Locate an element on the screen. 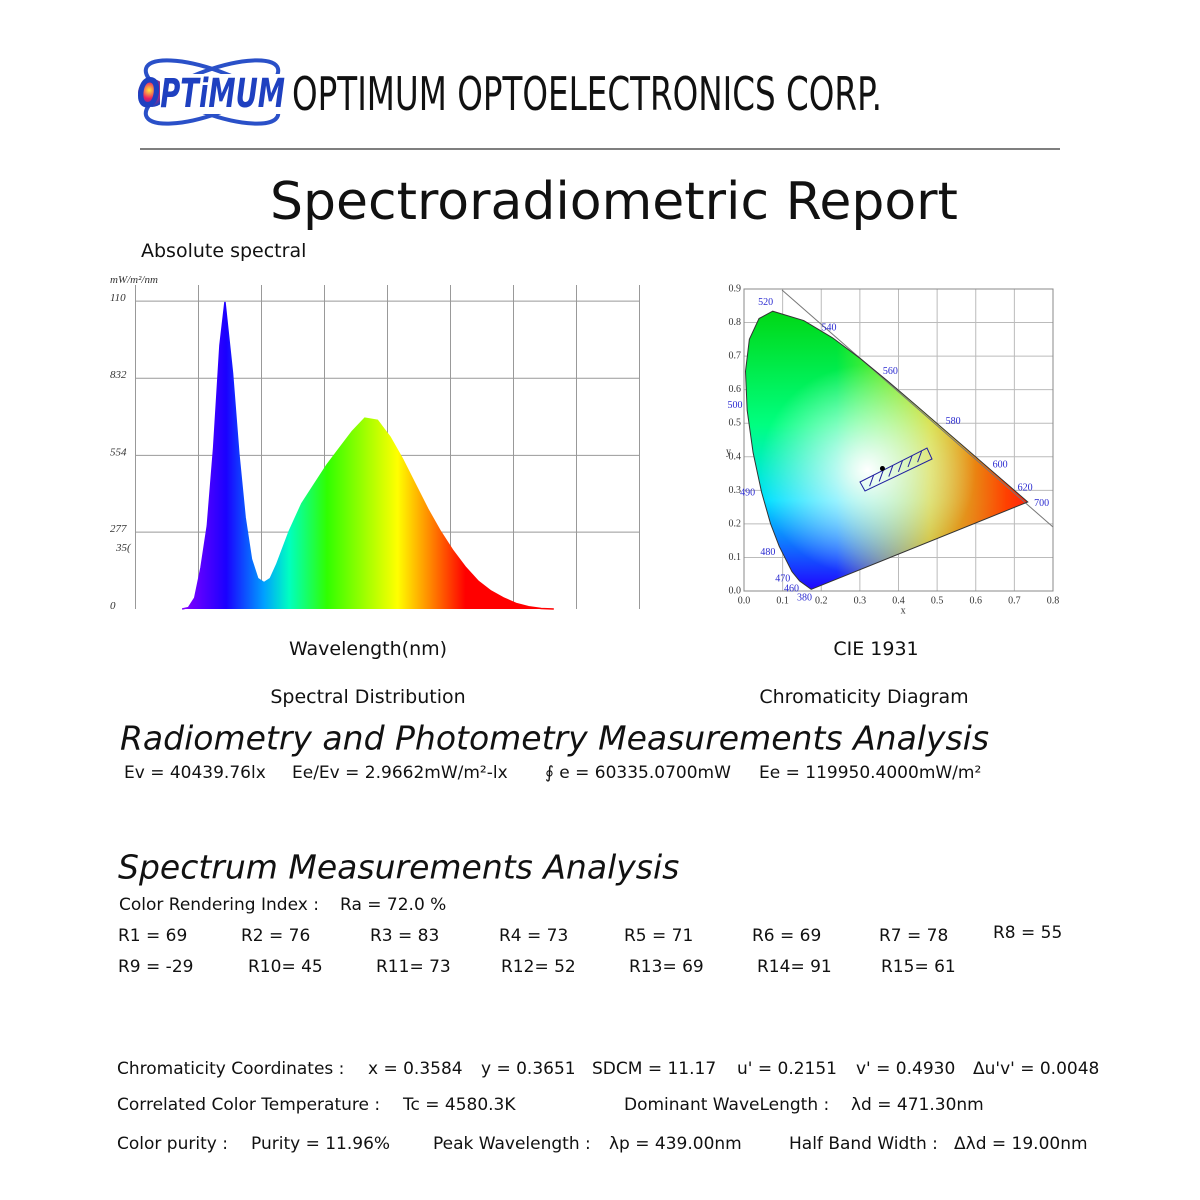  chromaticity-point is located at coordinates (882, 468).